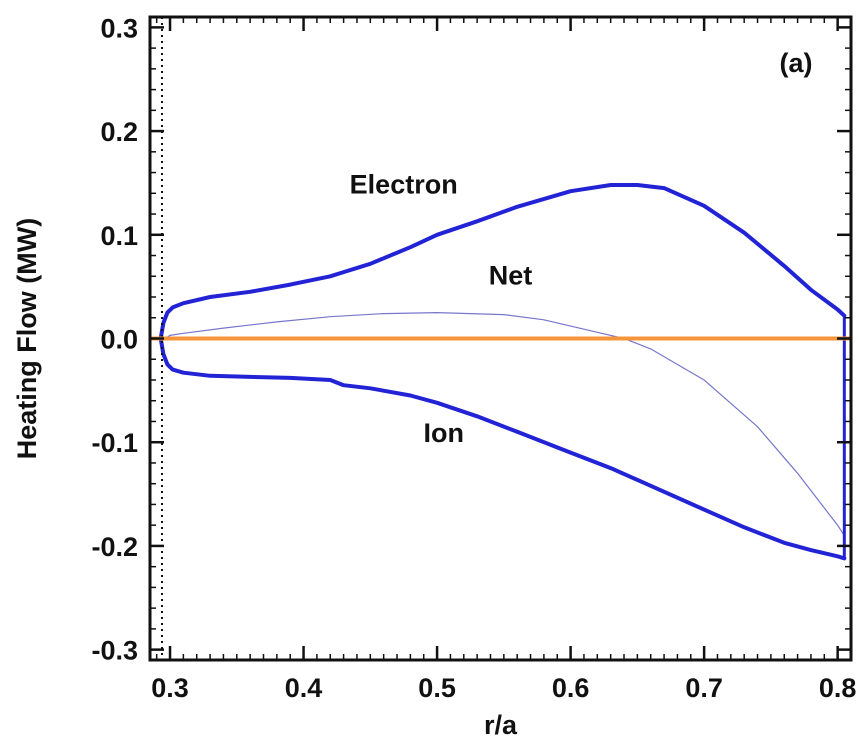  Describe the element at coordinates (501, 725) in the screenshot. I see `x-axis-label: r/a` at that location.